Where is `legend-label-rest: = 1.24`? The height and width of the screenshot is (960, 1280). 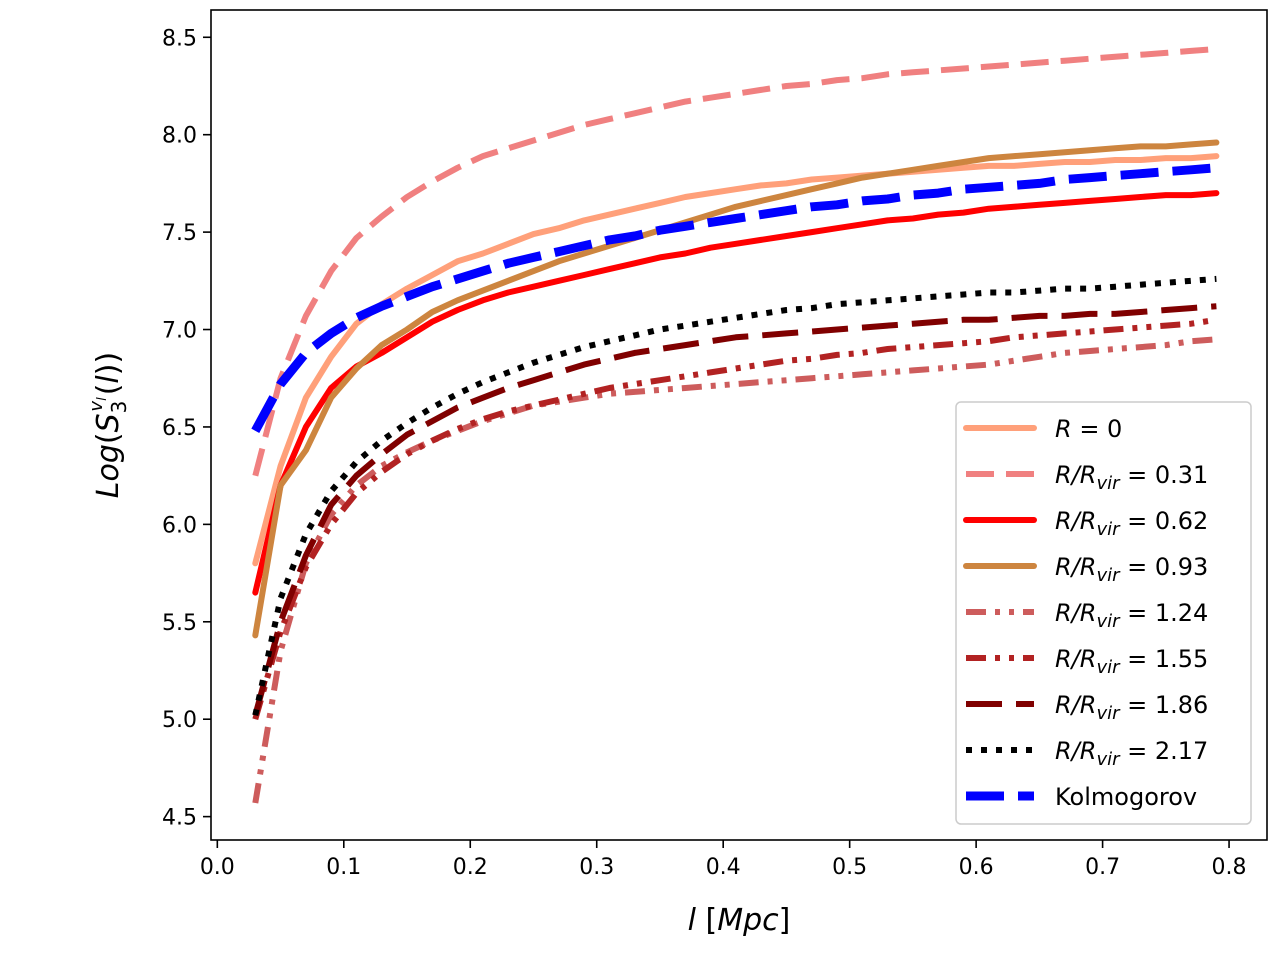
legend-label-rest: = 1.24 is located at coordinates (1164, 613).